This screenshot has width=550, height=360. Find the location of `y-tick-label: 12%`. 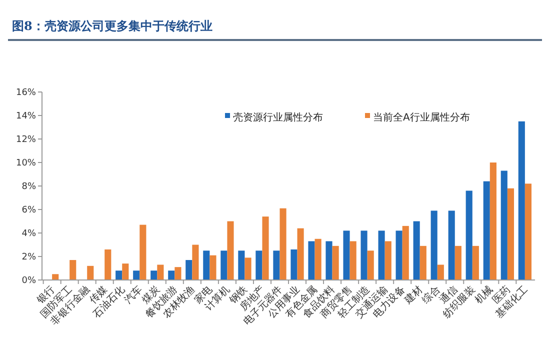

y-tick-label: 12% is located at coordinates (26, 140).